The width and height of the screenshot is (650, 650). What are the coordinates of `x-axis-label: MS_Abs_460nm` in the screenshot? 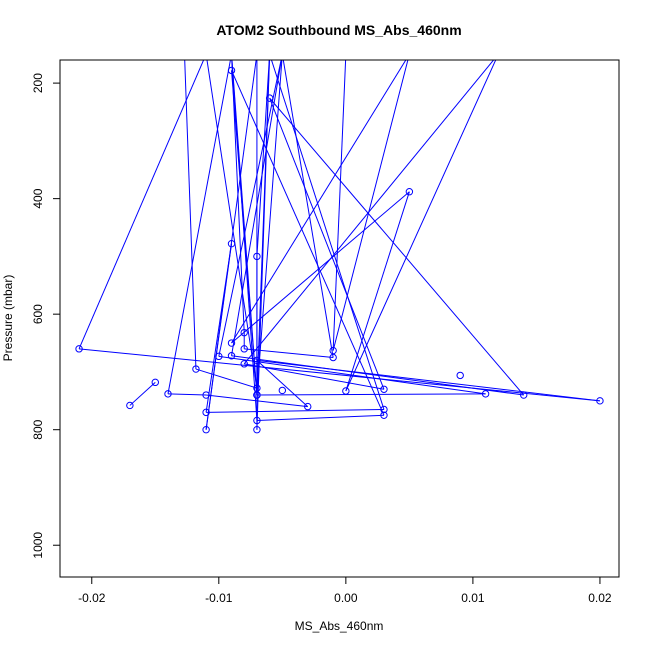 It's located at (339, 626).